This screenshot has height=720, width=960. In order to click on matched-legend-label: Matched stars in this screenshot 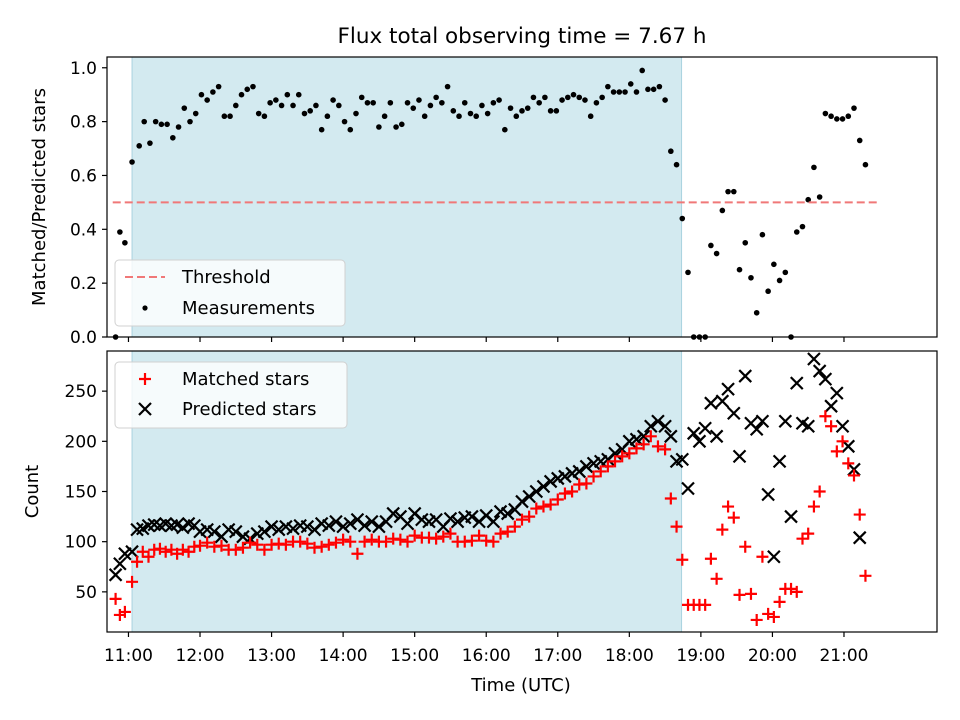, I will do `click(245, 379)`.